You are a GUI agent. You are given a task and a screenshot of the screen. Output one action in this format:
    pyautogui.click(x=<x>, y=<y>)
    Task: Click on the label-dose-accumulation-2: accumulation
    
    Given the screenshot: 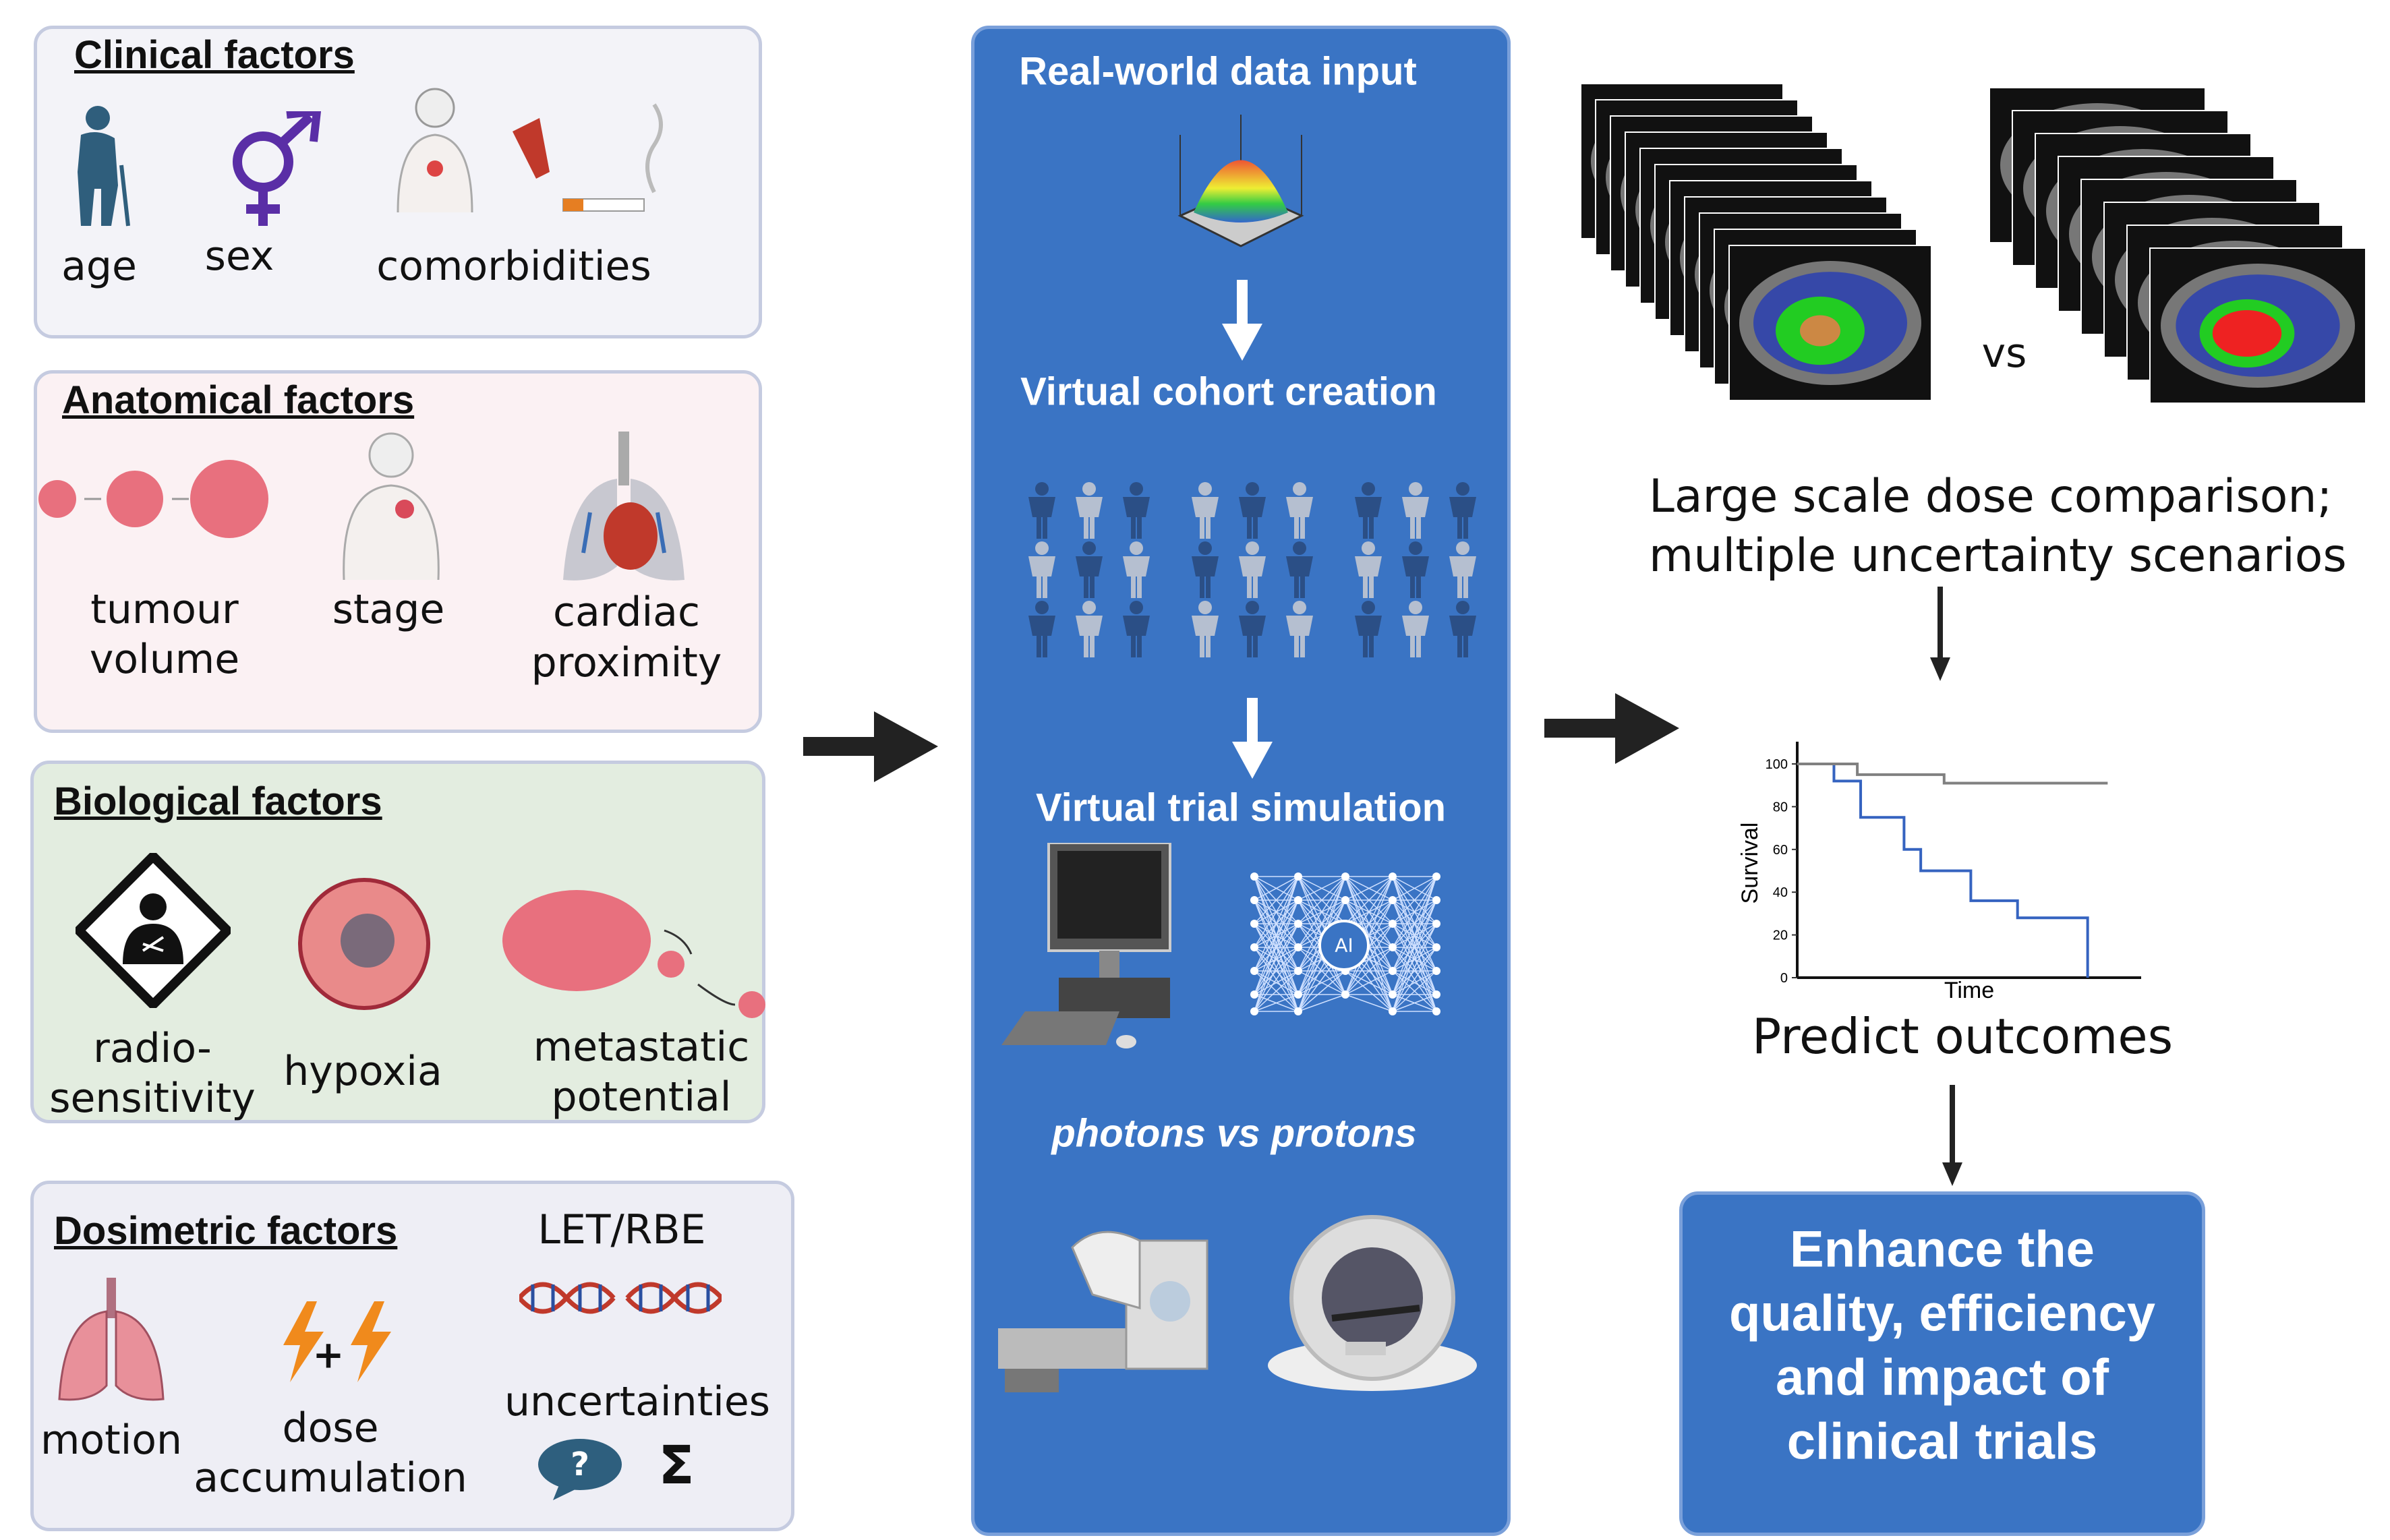 What is the action you would take?
    pyautogui.click(x=330, y=1478)
    